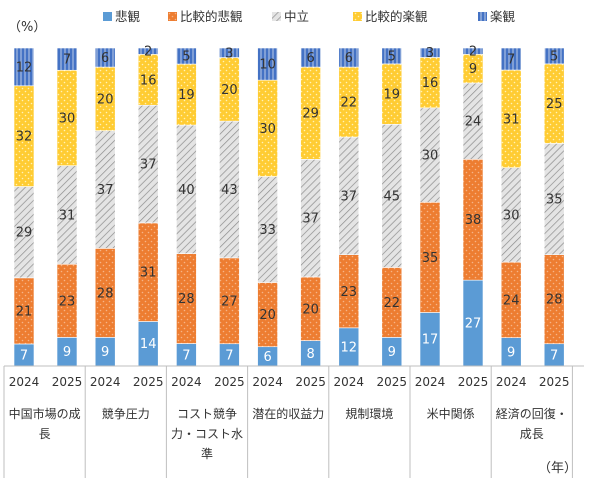 Image resolution: width=595 pixels, height=483 pixels. Describe the element at coordinates (503, 16) in the screenshot. I see `legend-label: 楽観` at that location.